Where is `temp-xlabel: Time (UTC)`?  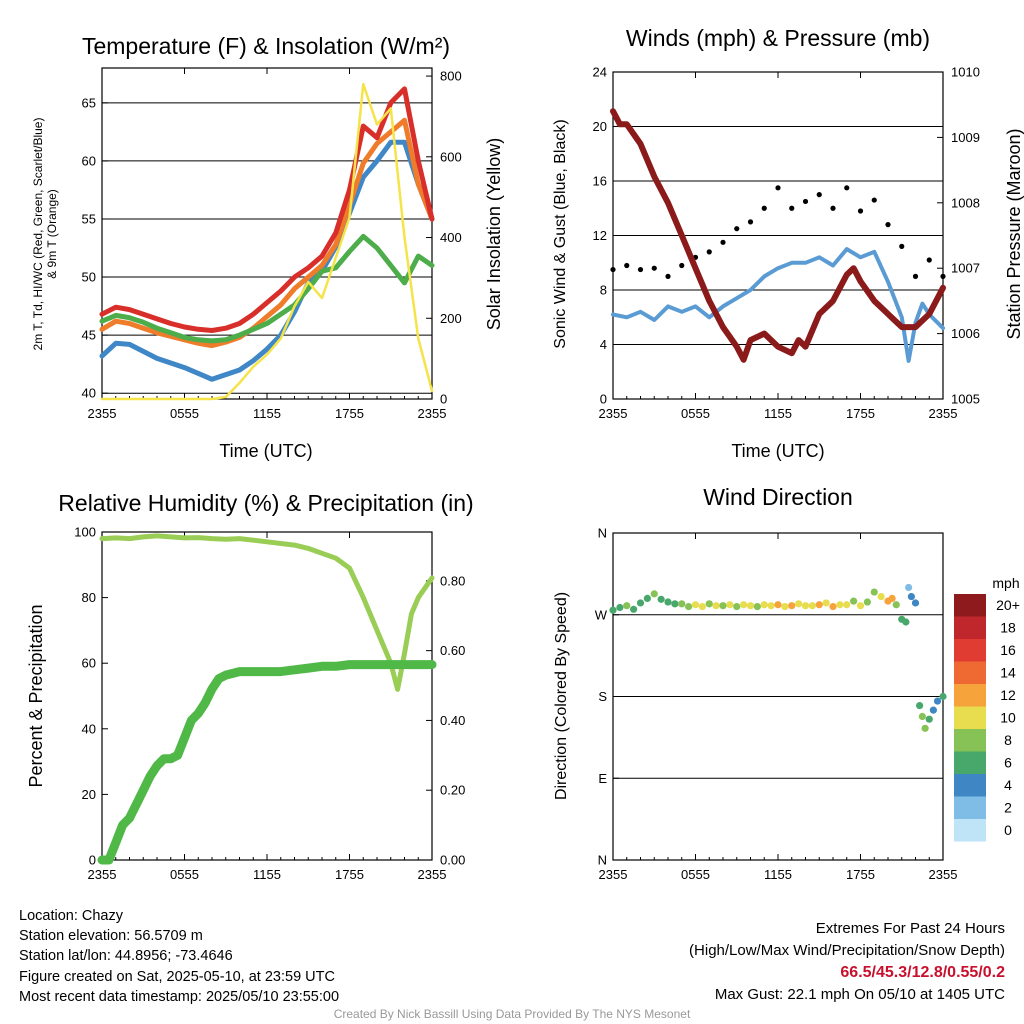
temp-xlabel: Time (UTC) is located at coordinates (265, 451).